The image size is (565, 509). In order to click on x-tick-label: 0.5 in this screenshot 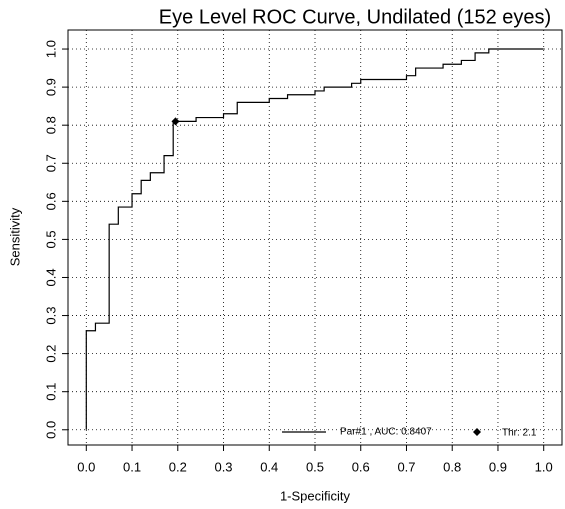, I will do `click(315, 466)`.